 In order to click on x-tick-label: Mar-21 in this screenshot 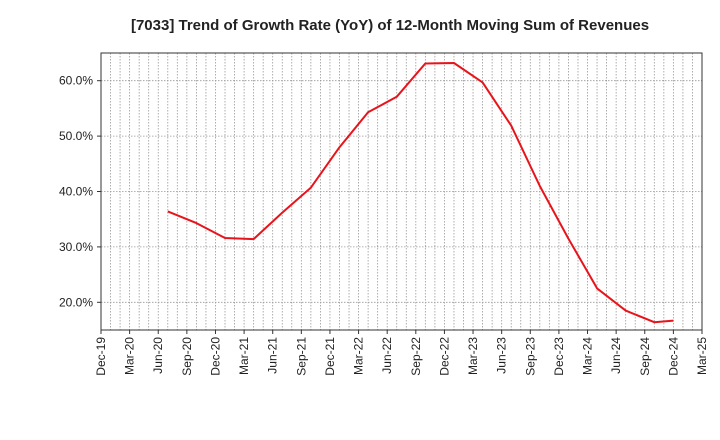, I will do `click(244, 356)`.